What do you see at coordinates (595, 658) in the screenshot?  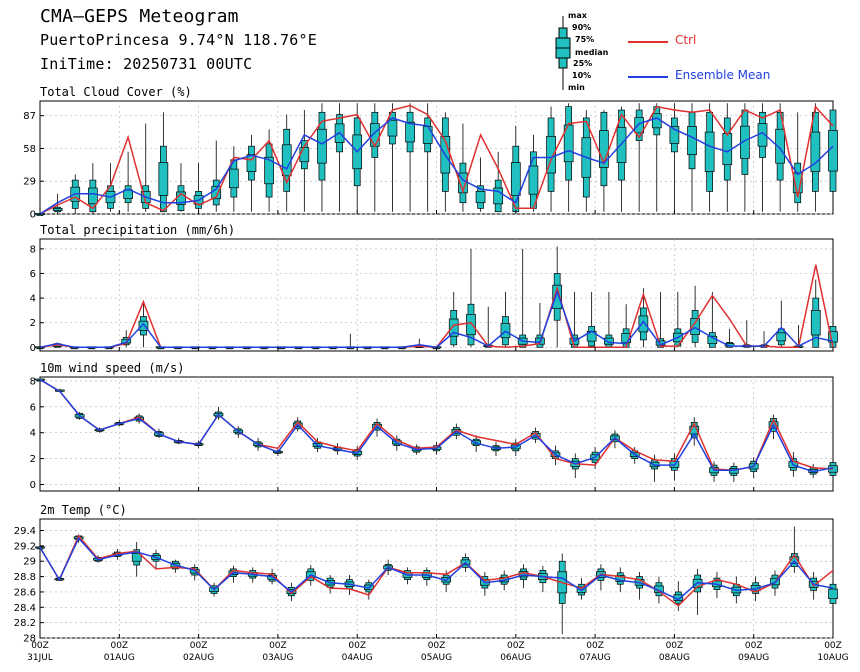 I see `x-tick-label-date: 07AUG` at bounding box center [595, 658].